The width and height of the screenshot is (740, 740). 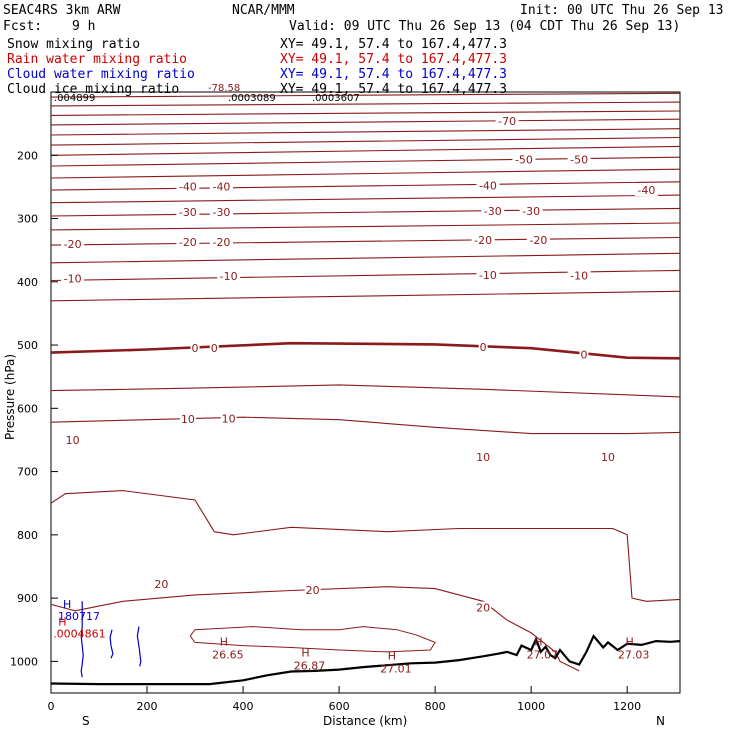 I want to click on forecast-label: Fcst:, so click(x=22, y=26).